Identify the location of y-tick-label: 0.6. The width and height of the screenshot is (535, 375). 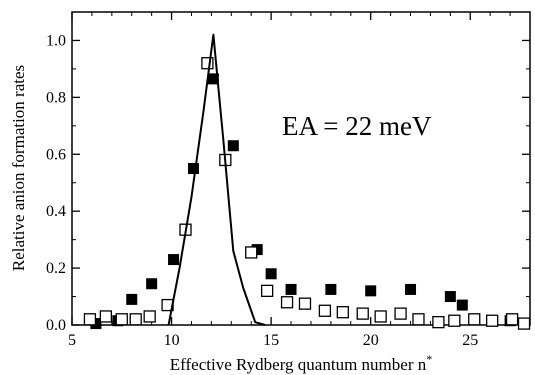
(56, 154).